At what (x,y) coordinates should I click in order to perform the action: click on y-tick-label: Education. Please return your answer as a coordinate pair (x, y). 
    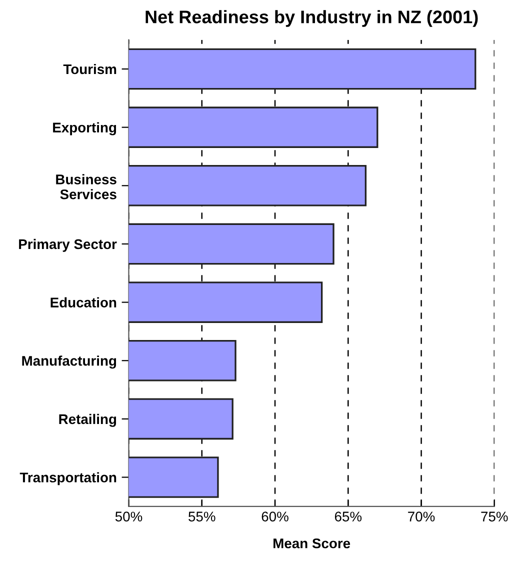
    Looking at the image, I should click on (83, 302).